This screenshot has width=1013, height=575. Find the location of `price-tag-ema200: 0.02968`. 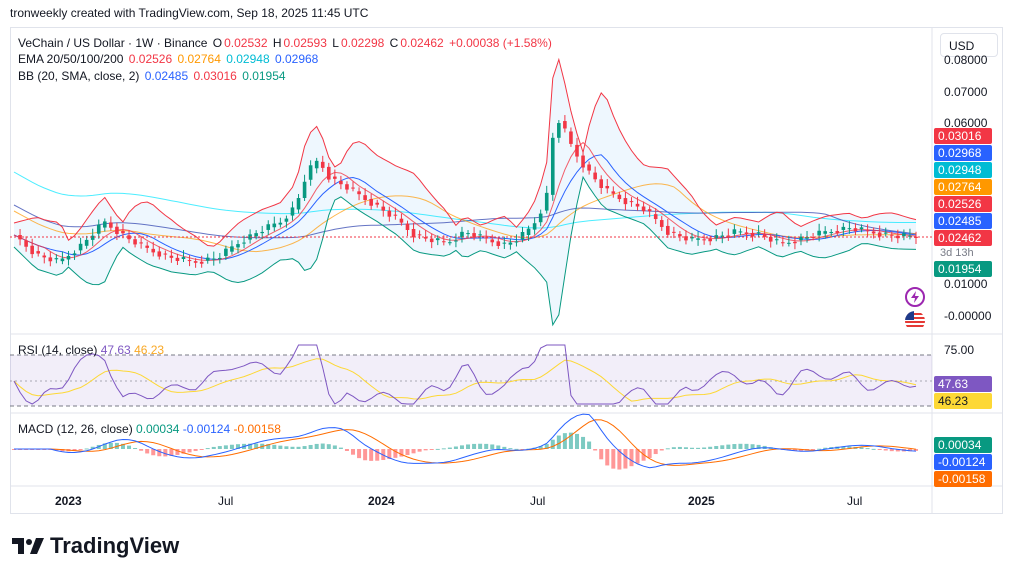

price-tag-ema200: 0.02968 is located at coordinates (963, 153).